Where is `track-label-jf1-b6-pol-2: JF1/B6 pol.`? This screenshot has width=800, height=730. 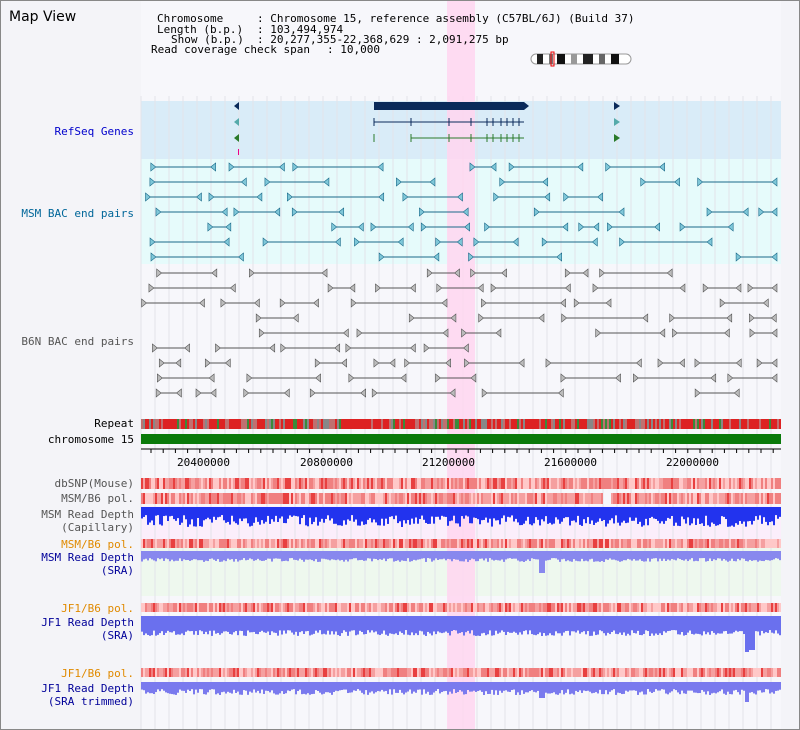 track-label-jf1-b6-pol-2: JF1/B6 pol. is located at coordinates (97, 673).